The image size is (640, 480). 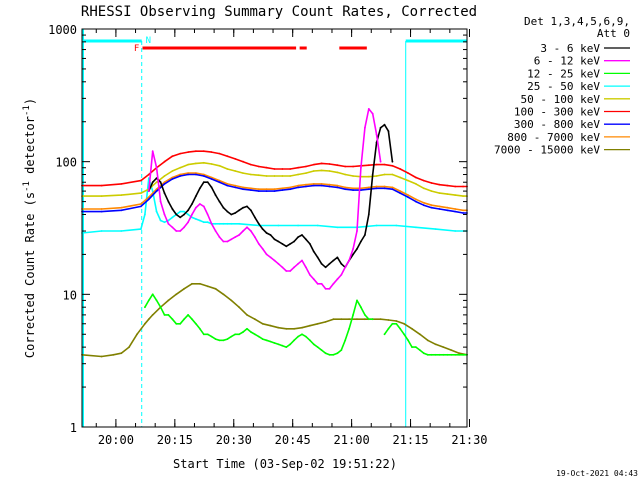 What do you see at coordinates (469, 440) in the screenshot?
I see `x-tick-label: 21:30` at bounding box center [469, 440].